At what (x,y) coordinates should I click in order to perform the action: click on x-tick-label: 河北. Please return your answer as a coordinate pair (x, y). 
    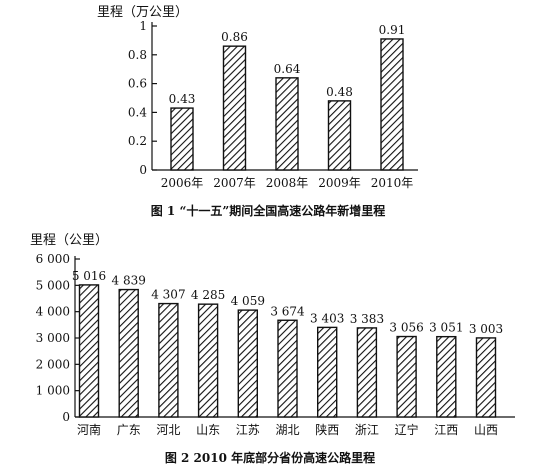
    Looking at the image, I should click on (168, 430).